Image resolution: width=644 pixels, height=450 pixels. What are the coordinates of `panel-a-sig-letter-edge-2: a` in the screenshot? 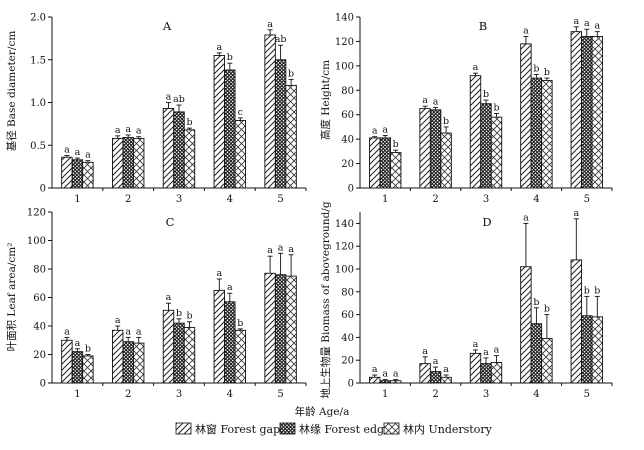 It's located at (128, 129).